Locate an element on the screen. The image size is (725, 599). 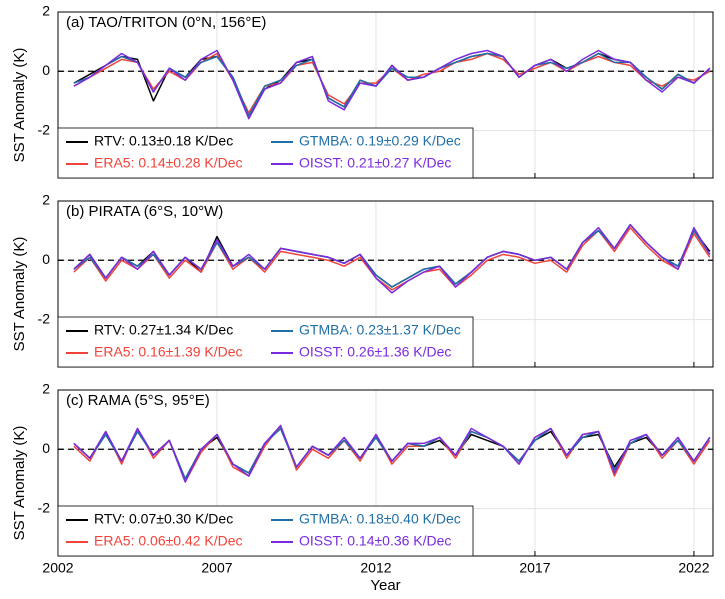
legend-label: OISST: 0.26±1.36 K/Dec is located at coordinates (375, 352).